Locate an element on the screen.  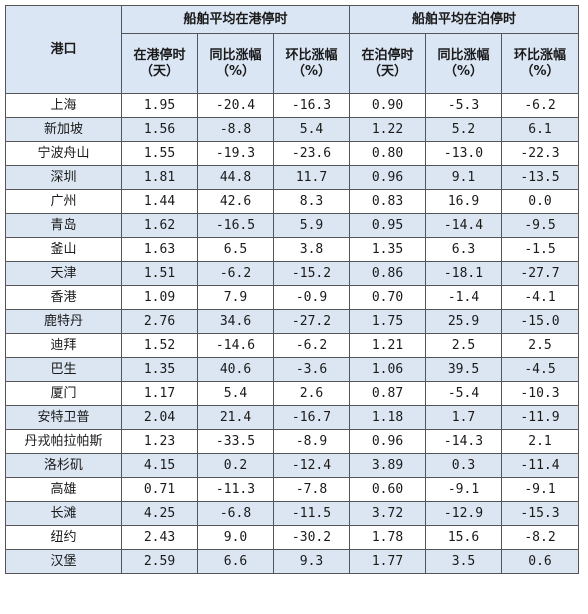
value-cell: 1.7 is located at coordinates (463, 417).